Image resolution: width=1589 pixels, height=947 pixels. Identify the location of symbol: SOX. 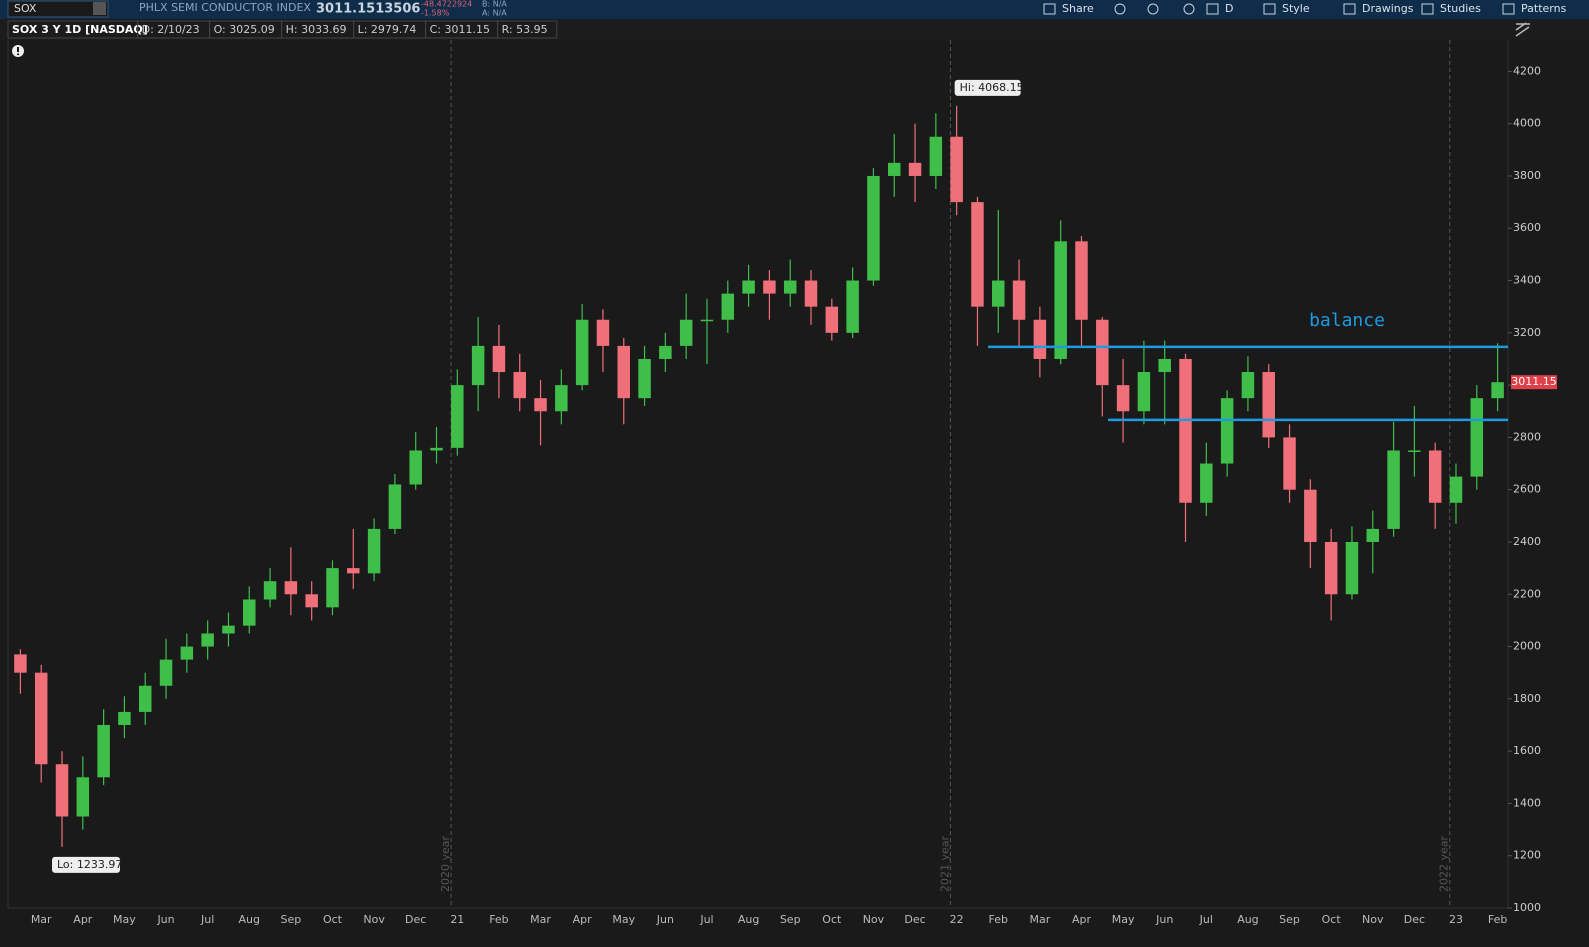
(25, 8).